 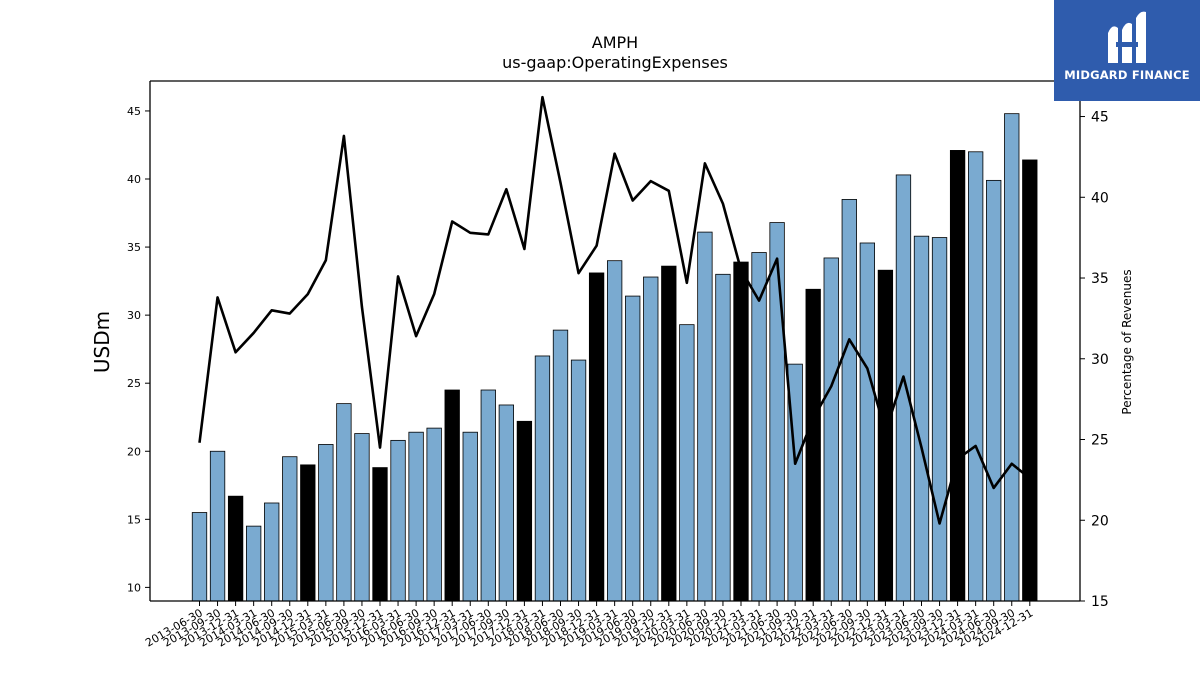 I want to click on y2-tick-label: 25, so click(x=1100, y=441).